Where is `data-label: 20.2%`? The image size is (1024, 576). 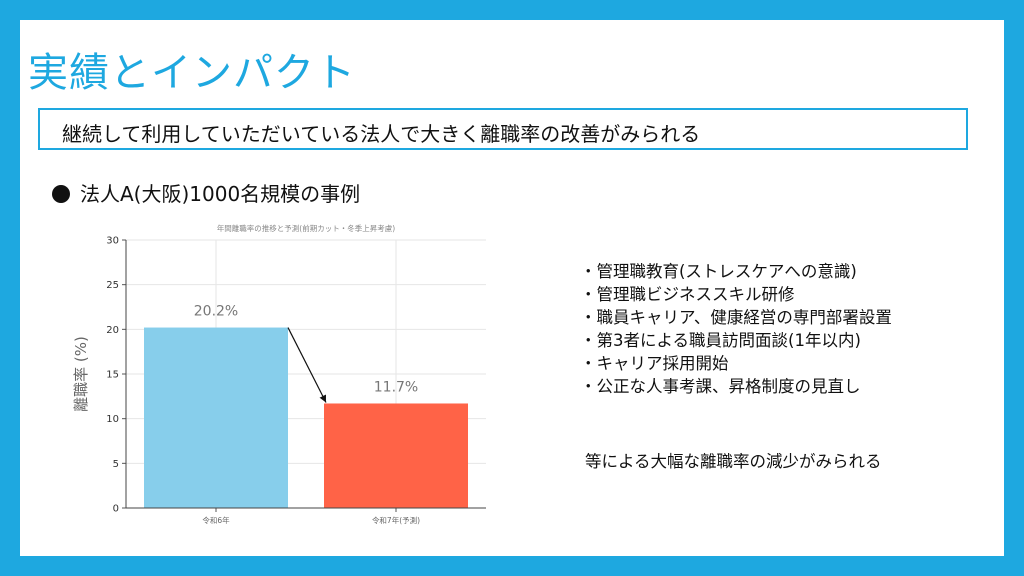 data-label: 20.2% is located at coordinates (216, 312).